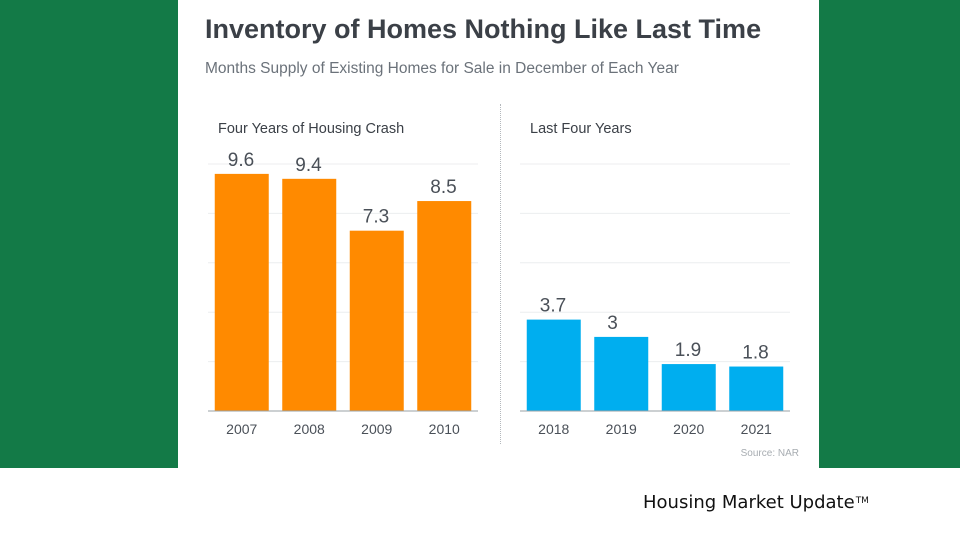 The image size is (960, 540). I want to click on trademark-mark: TM, so click(862, 501).